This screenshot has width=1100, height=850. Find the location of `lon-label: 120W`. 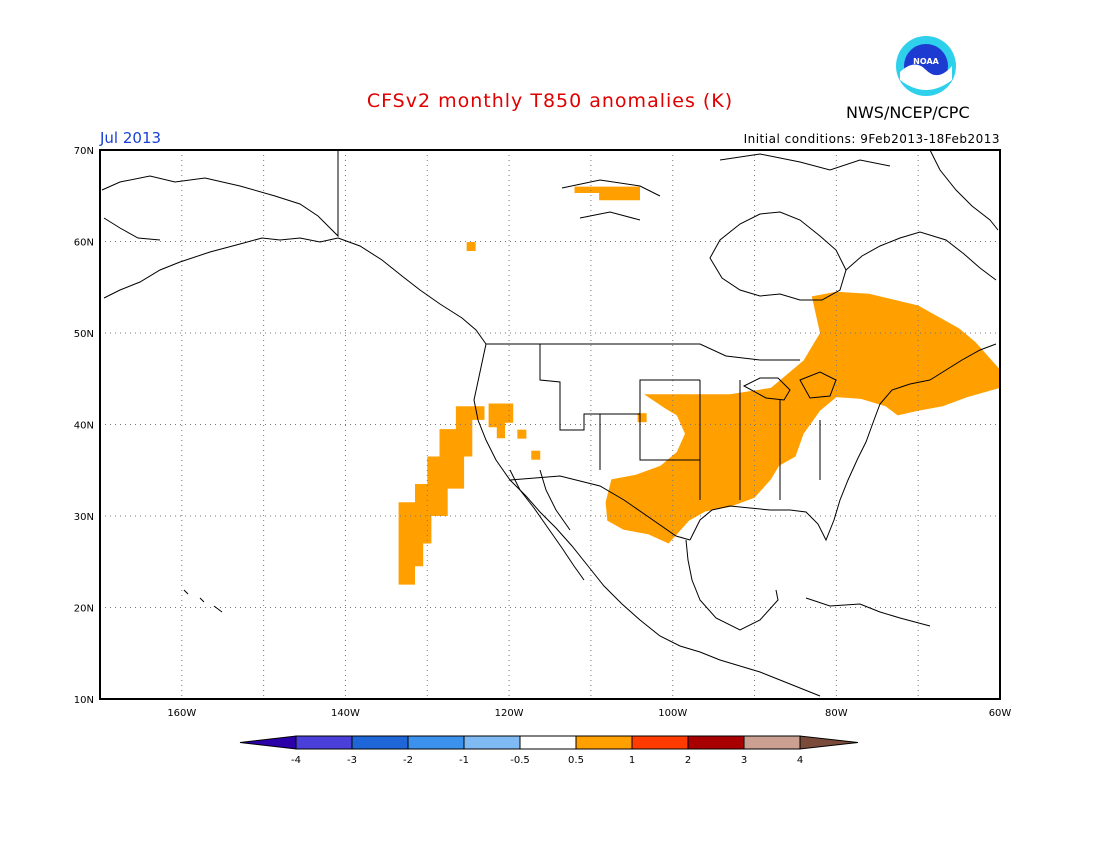

lon-label: 120W is located at coordinates (509, 713).